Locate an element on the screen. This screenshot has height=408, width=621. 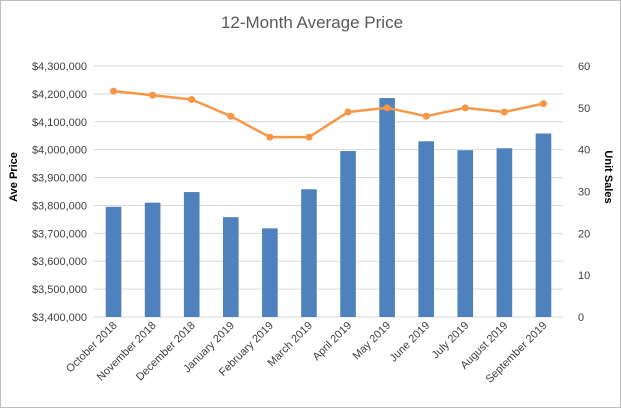
y2-tick-label: 10 is located at coordinates (584, 276).